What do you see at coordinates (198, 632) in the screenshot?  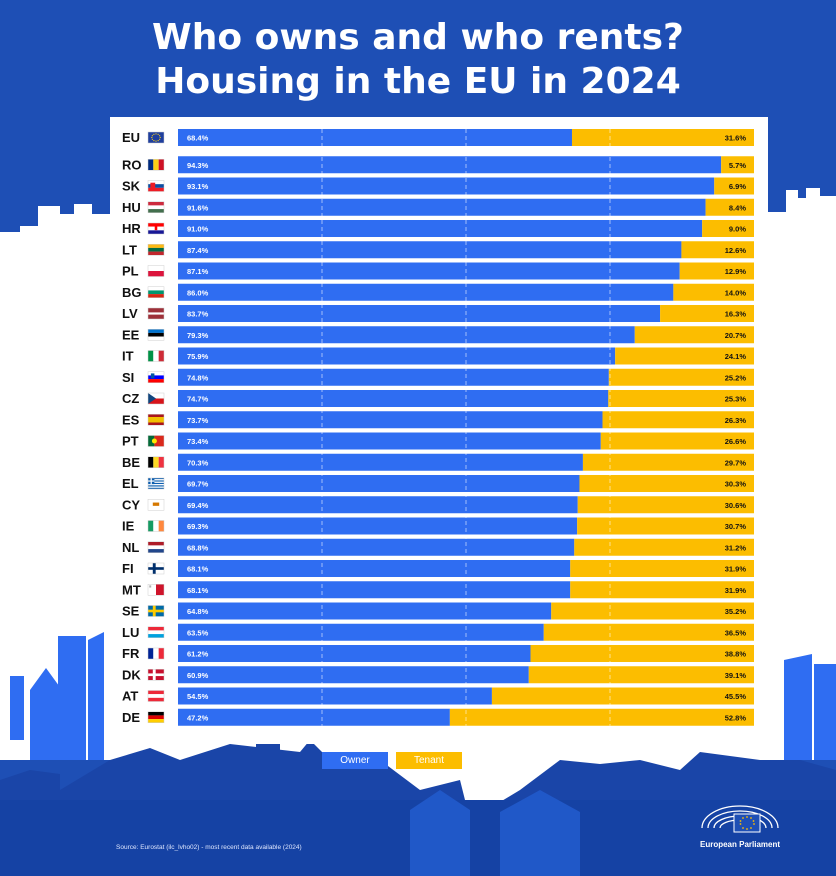 I see `owner-value-label: 63.5%` at bounding box center [198, 632].